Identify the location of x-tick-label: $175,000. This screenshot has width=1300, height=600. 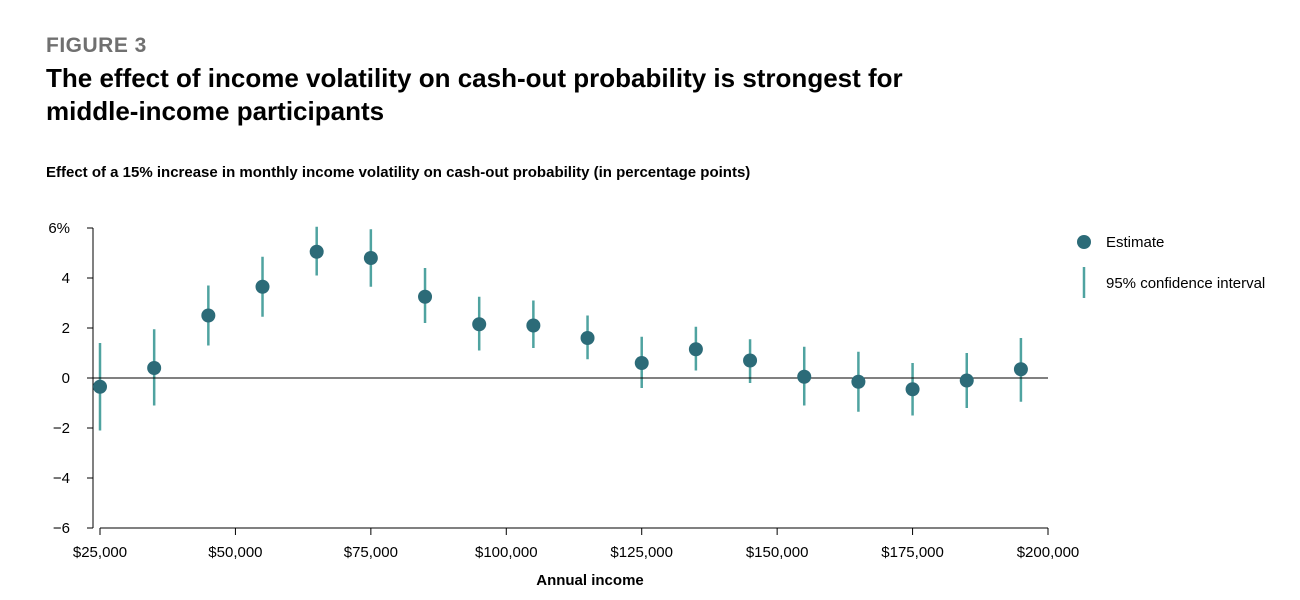
(912, 552).